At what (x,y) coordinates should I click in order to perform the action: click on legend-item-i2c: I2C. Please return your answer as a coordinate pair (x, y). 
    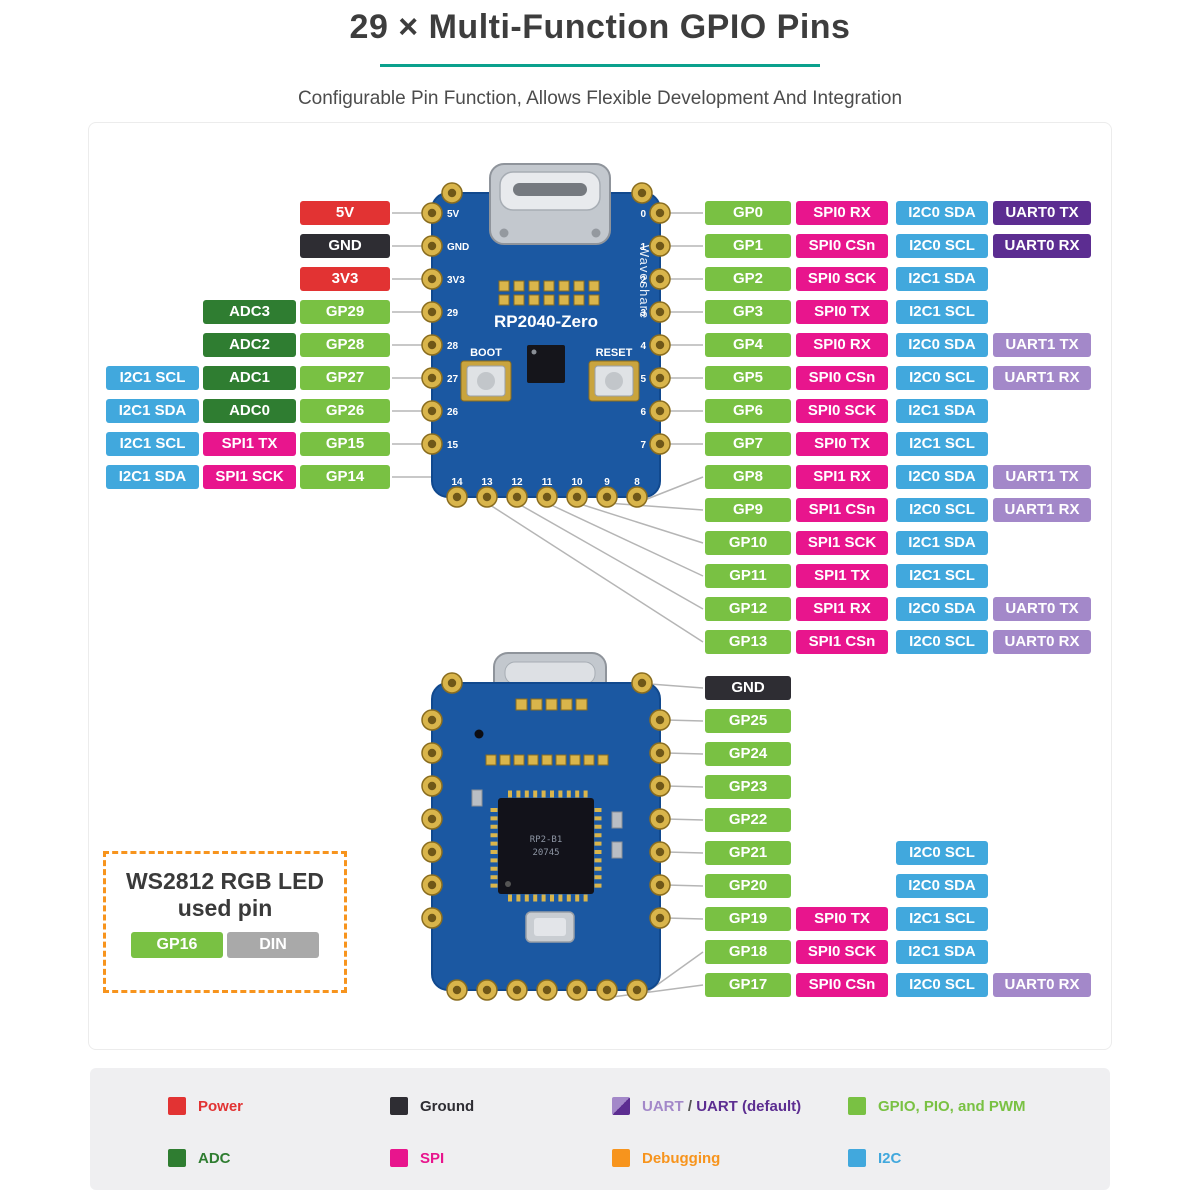
    Looking at the image, I should click on (874, 1158).